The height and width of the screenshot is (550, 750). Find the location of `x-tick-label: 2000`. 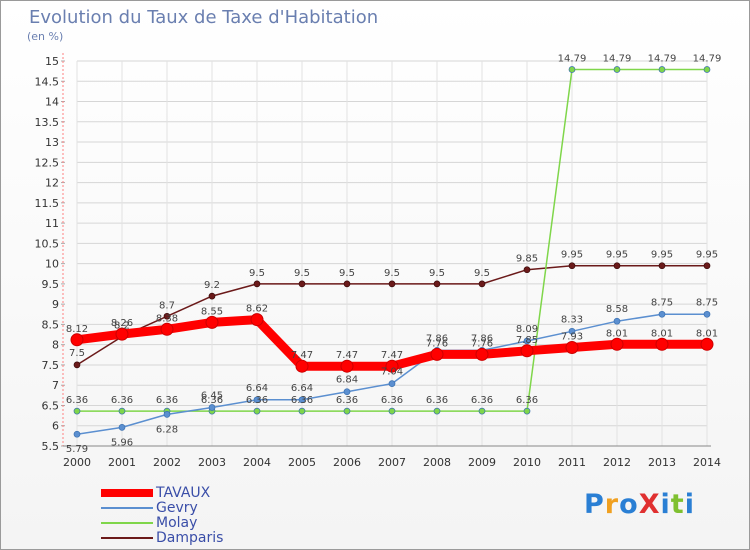

x-tick-label: 2000 is located at coordinates (77, 462).